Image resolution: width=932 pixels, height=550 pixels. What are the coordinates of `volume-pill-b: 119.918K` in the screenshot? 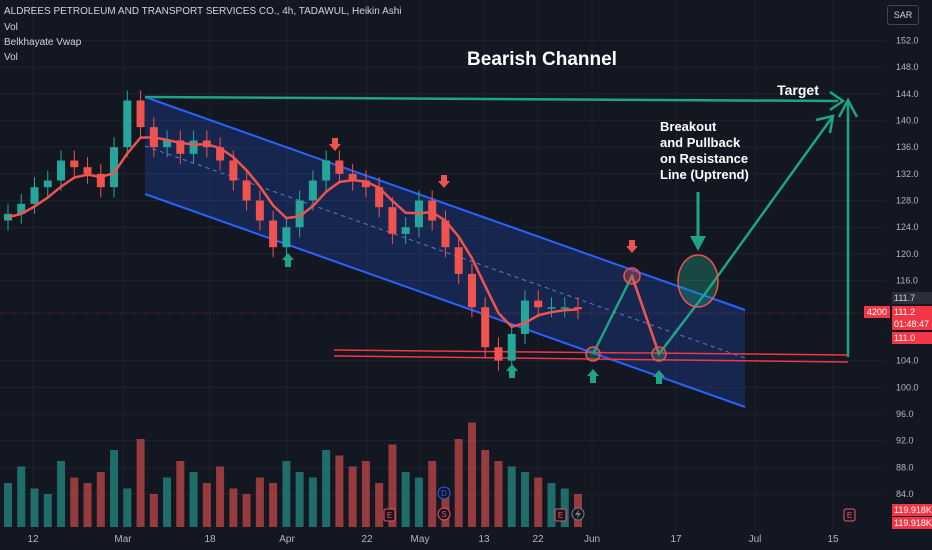 It's located at (912, 523).